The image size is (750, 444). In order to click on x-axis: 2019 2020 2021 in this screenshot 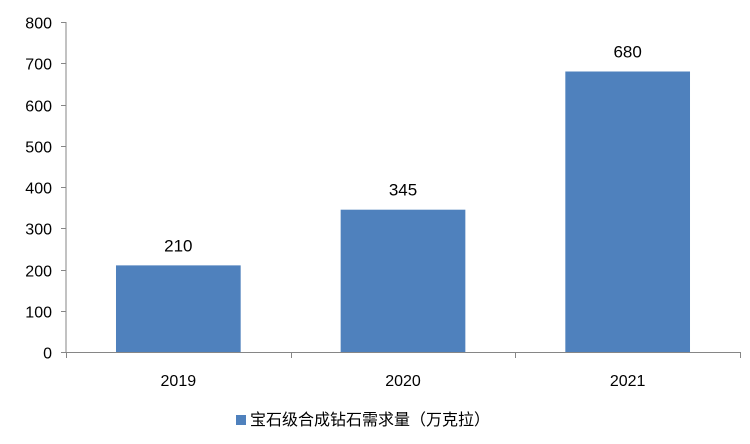, I will do `click(403, 371)`.